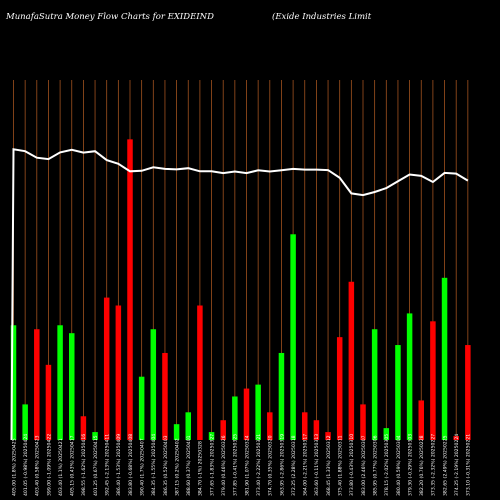 Image resolution: width=500 pixels, height=500 pixels. What do you see at coordinates (322, 17) in the screenshot?
I see `chart-title-company: (Exide Industries Limit` at bounding box center [322, 17].